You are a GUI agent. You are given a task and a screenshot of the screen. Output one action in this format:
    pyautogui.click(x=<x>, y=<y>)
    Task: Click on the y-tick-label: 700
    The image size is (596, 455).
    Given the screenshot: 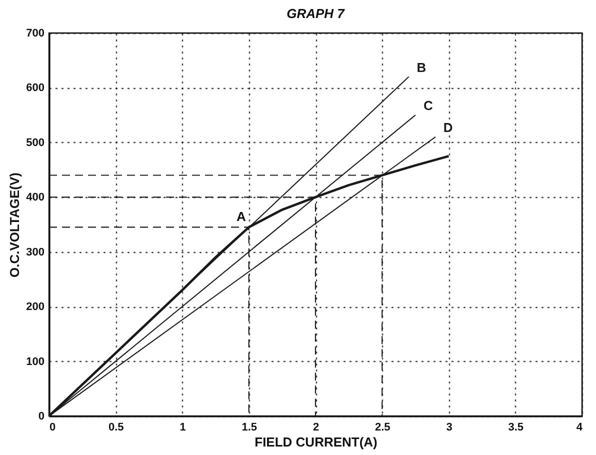 What is the action you would take?
    pyautogui.click(x=35, y=34)
    